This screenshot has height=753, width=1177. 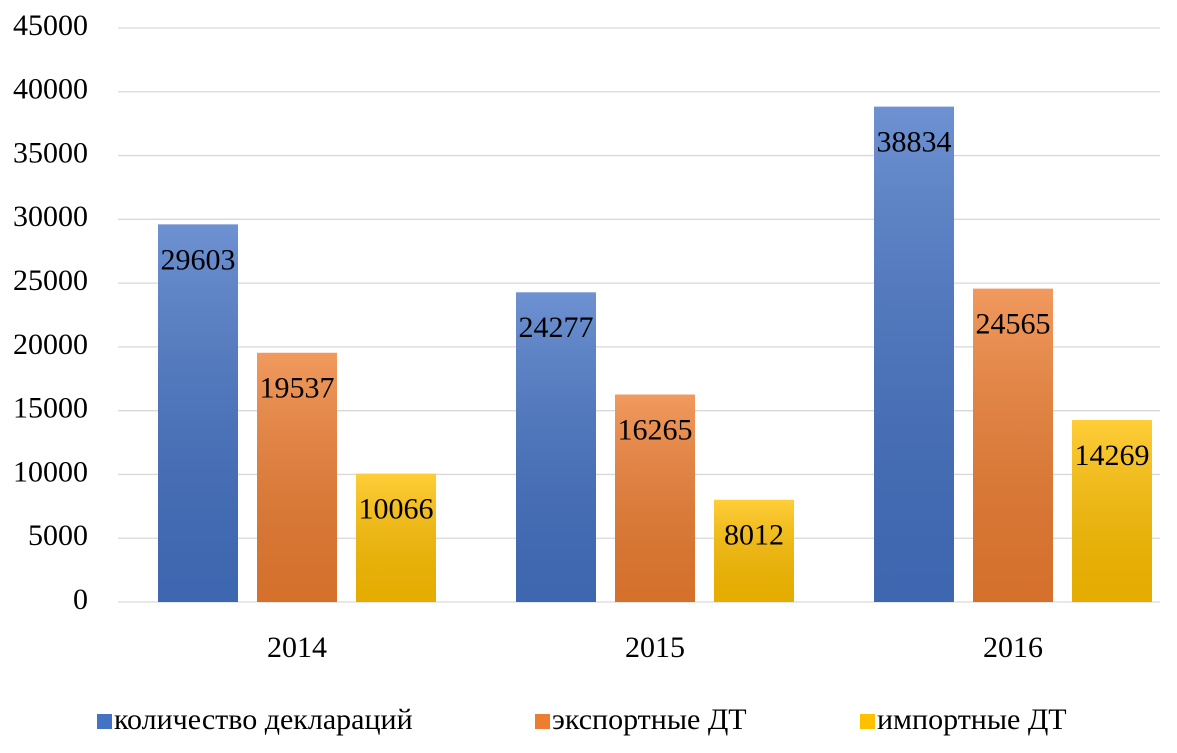 I want to click on data-label: 16265, so click(x=655, y=429).